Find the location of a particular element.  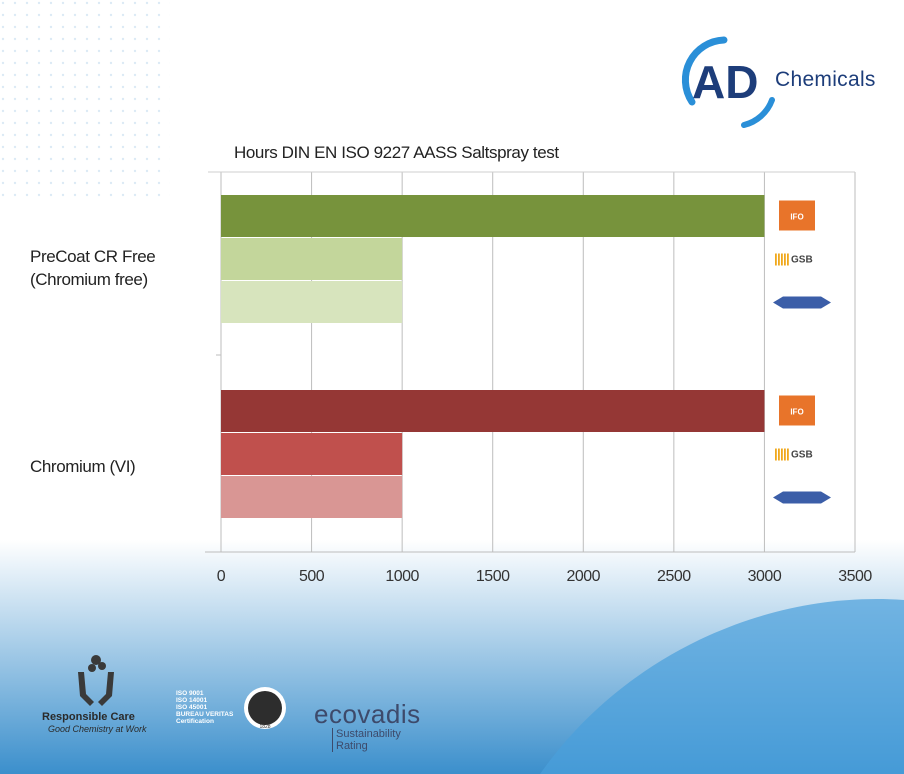

bv-line-3: ISO 45001 is located at coordinates (192, 707).